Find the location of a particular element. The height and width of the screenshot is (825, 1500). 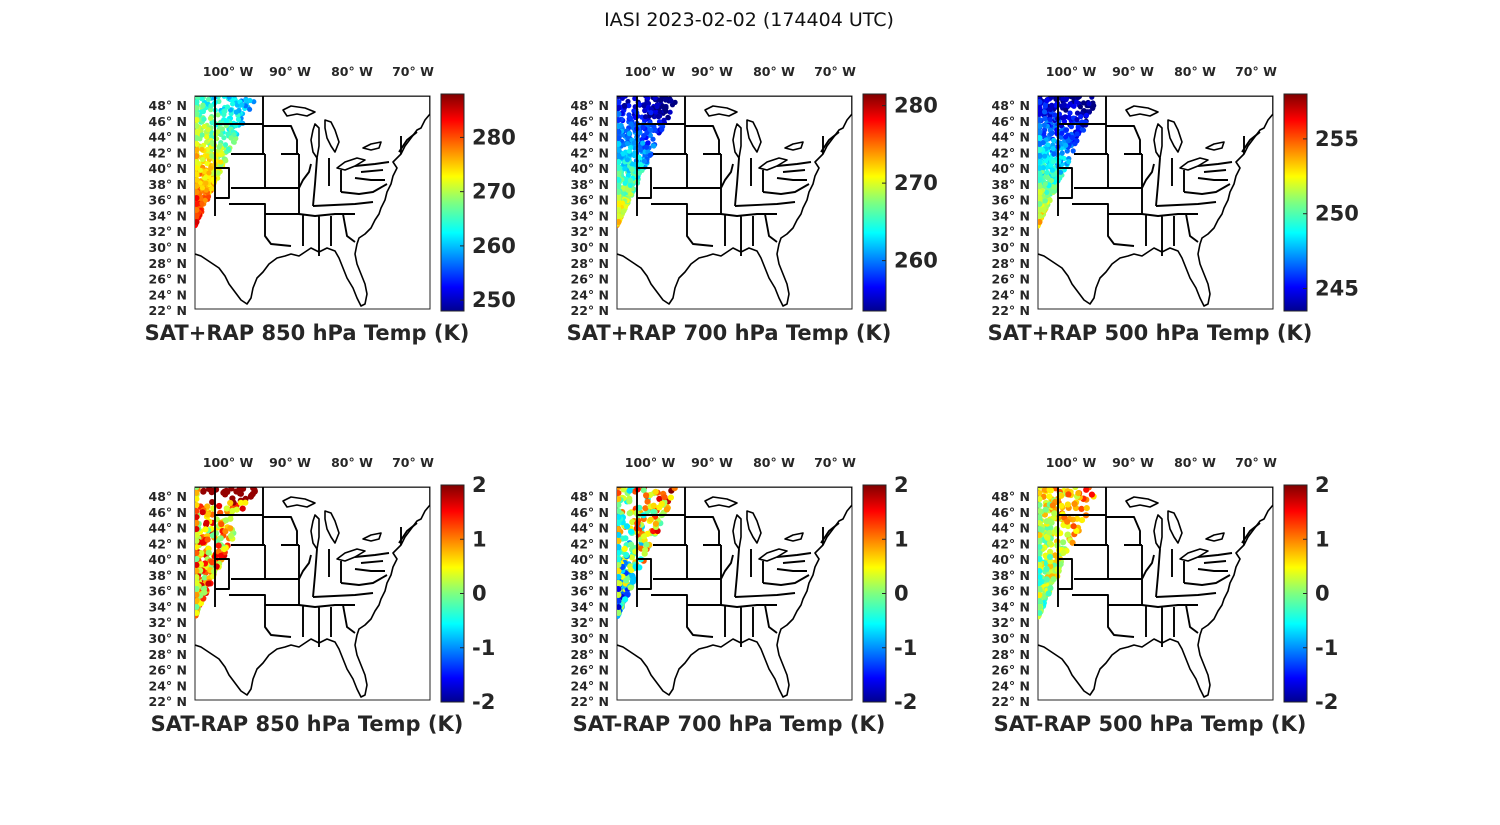

lat-tick-label: 26° N is located at coordinates (1011, 670).